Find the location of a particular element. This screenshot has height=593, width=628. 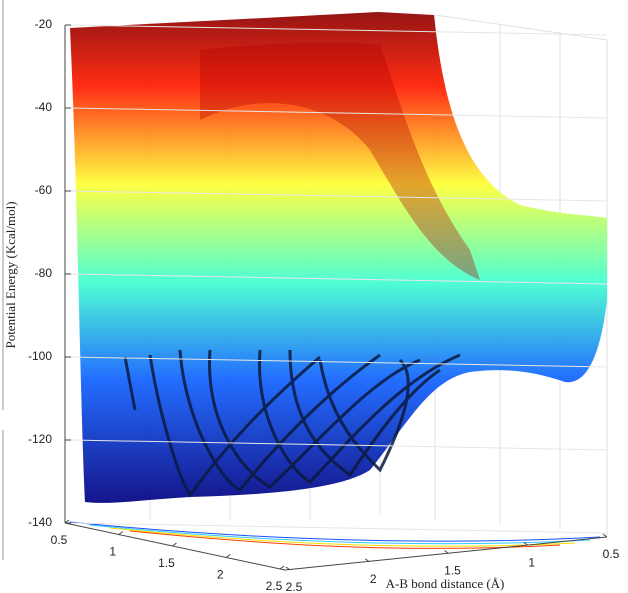

z-tick-label: -80 is located at coordinates (44, 273).